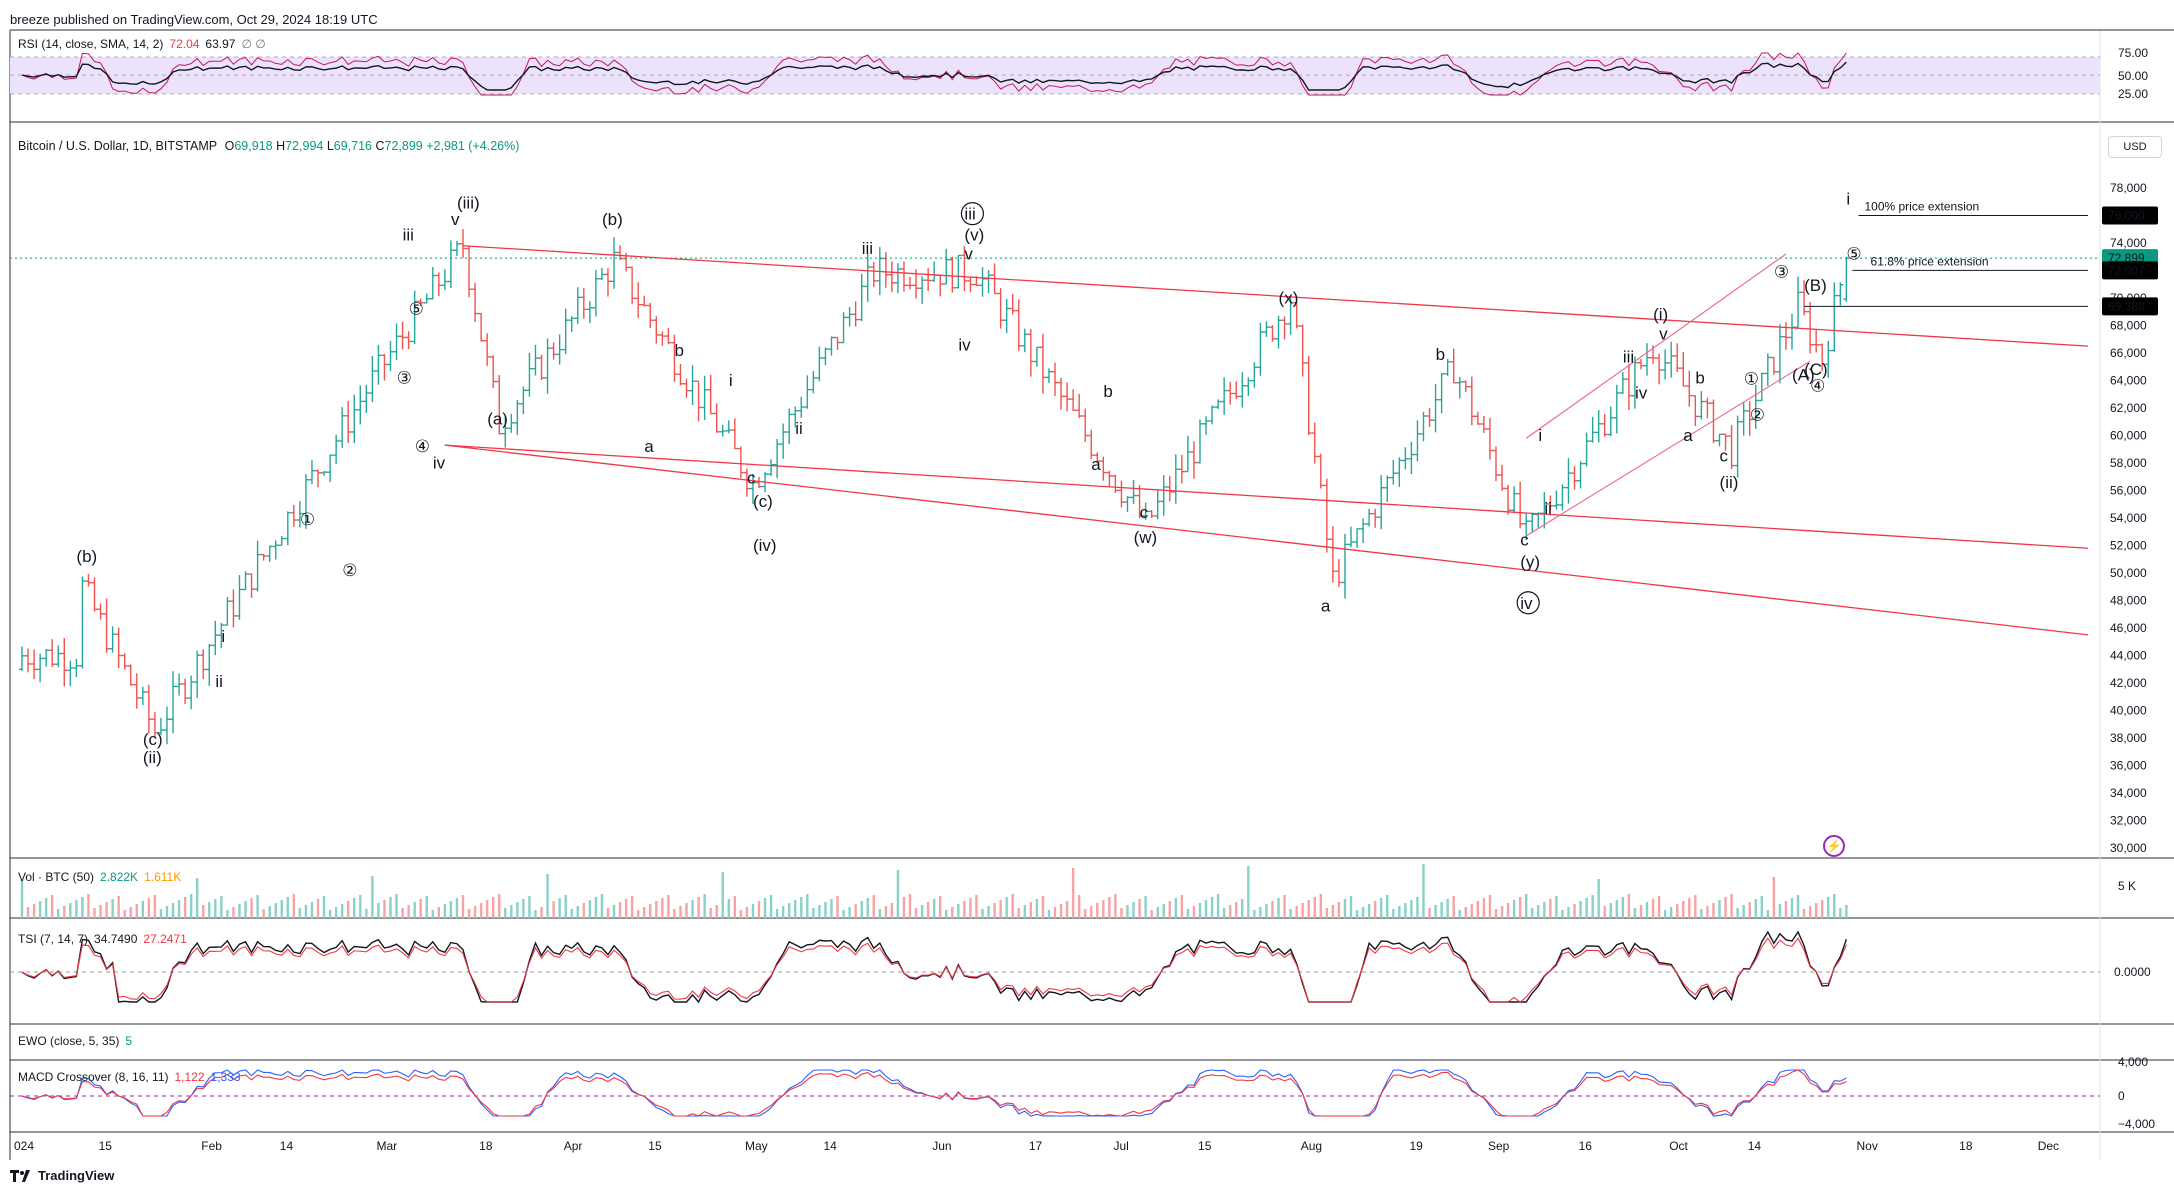 The width and height of the screenshot is (2174, 1194). I want to click on wave-label: (w), so click(1146, 537).